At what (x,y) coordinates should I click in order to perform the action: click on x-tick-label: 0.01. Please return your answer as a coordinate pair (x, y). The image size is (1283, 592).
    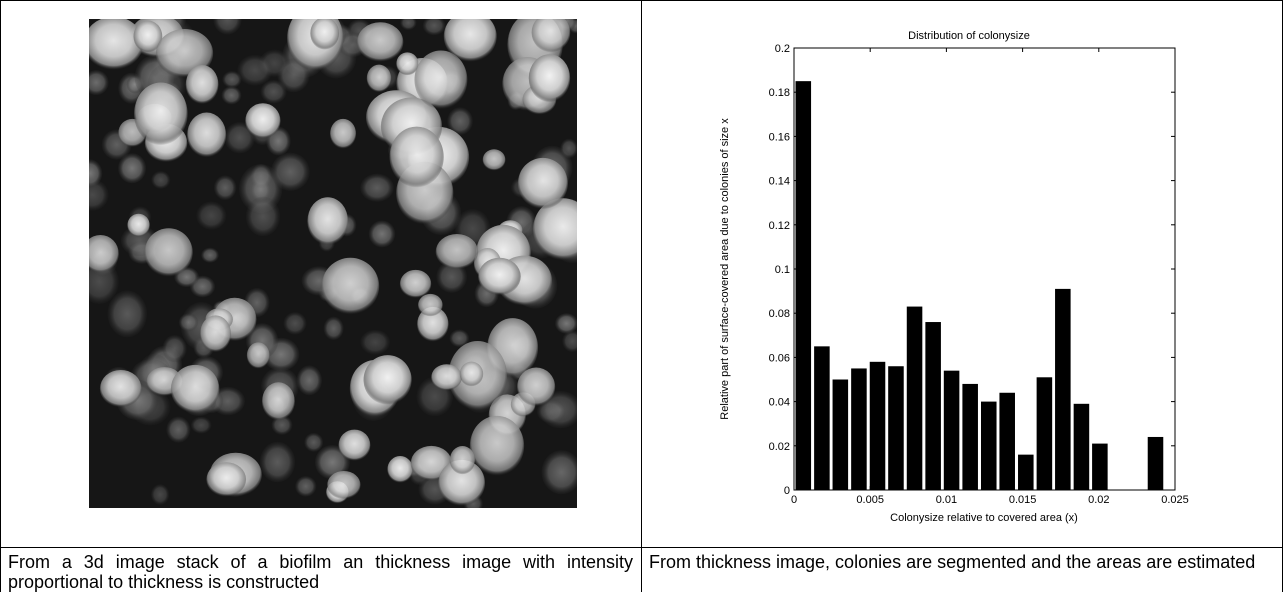
    Looking at the image, I should click on (946, 500).